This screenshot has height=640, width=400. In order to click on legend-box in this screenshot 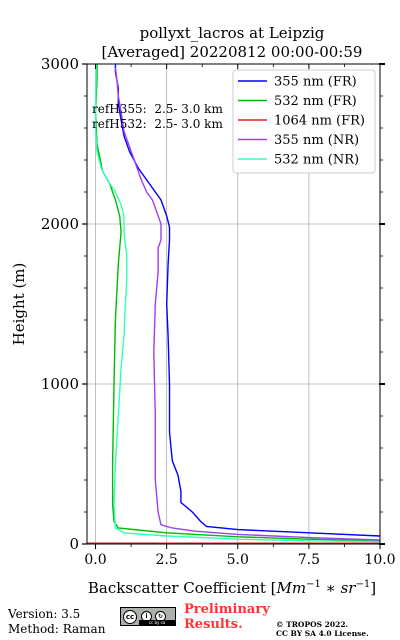, I will do `click(304, 121)`.